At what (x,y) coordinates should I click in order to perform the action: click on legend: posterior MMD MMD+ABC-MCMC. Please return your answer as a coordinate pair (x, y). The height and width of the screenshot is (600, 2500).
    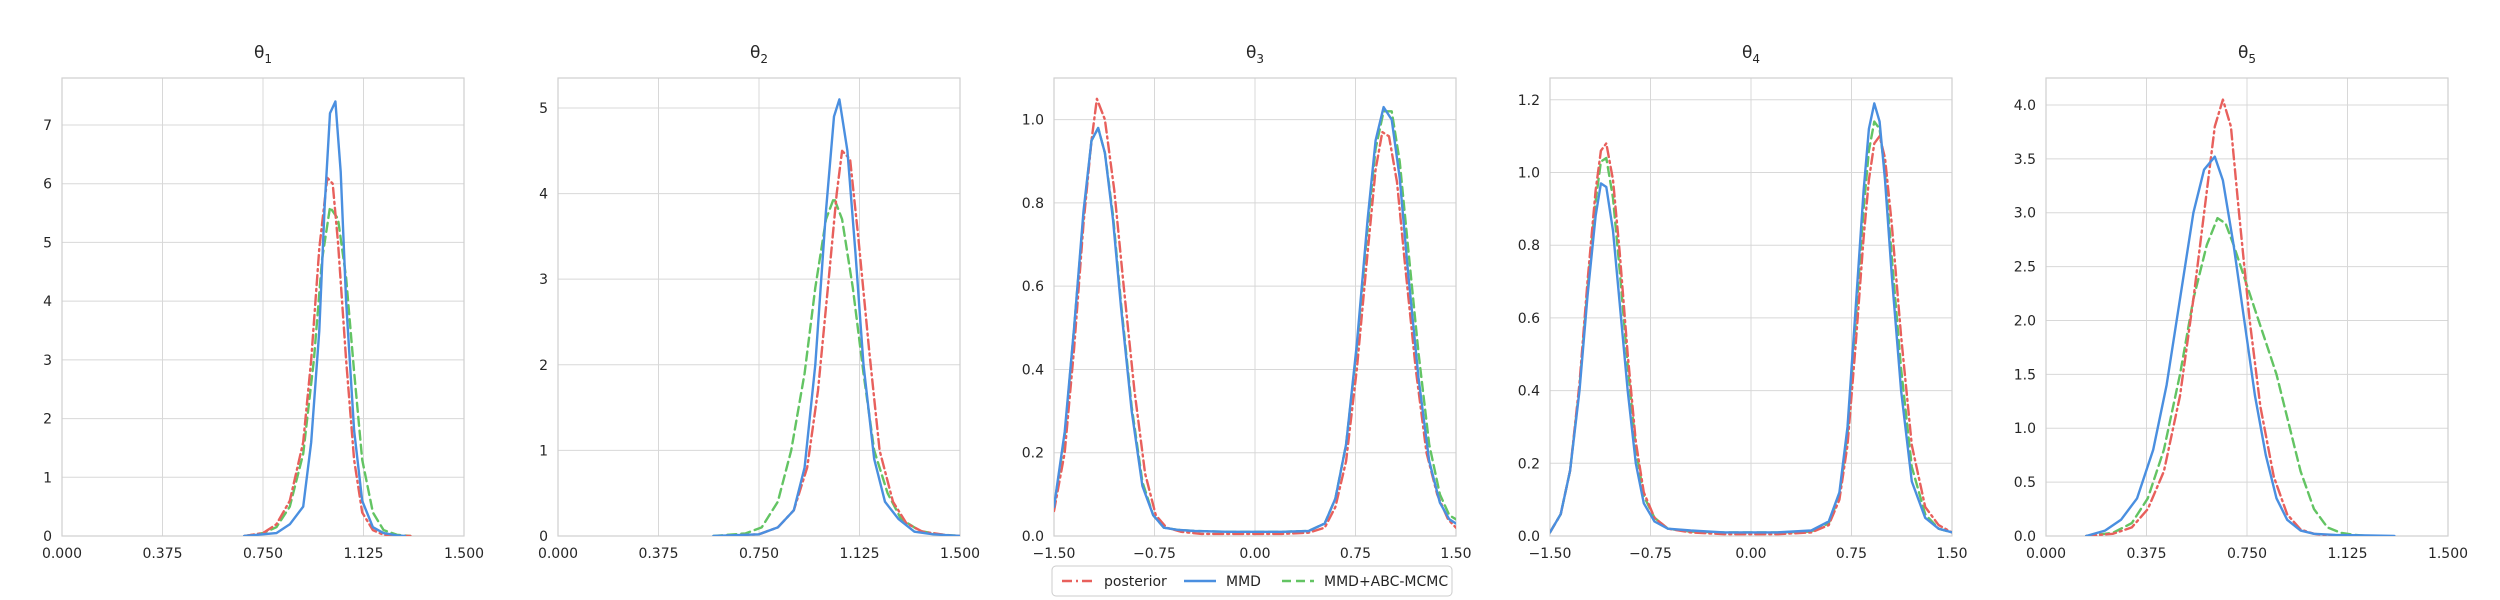
    Looking at the image, I should click on (1252, 581).